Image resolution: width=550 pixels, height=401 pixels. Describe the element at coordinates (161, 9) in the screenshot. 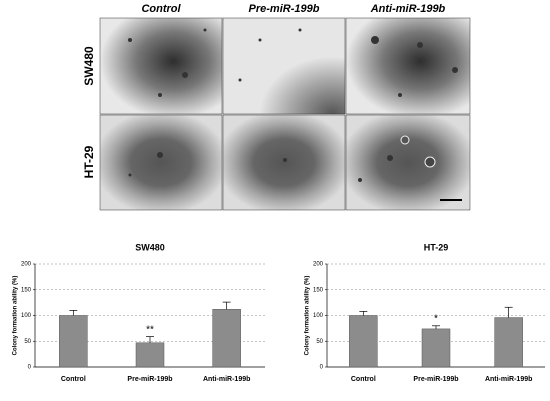

I see `column-label: Control` at that location.